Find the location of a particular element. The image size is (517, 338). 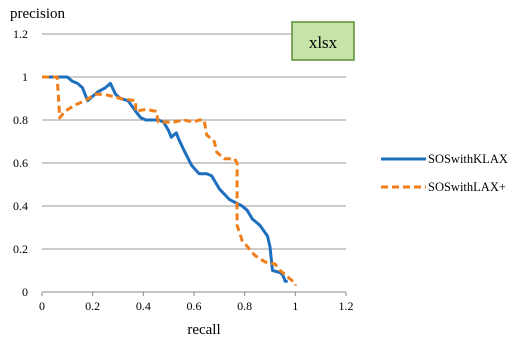

x-tick-label: 1.2 is located at coordinates (346, 306).